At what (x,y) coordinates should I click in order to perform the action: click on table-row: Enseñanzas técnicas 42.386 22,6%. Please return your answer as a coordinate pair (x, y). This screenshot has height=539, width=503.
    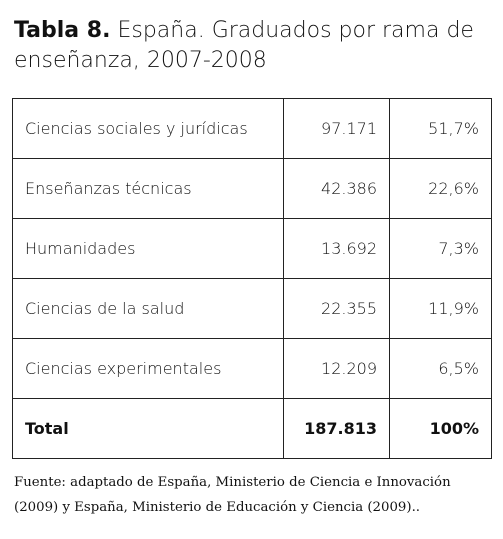
    Looking at the image, I should click on (252, 188).